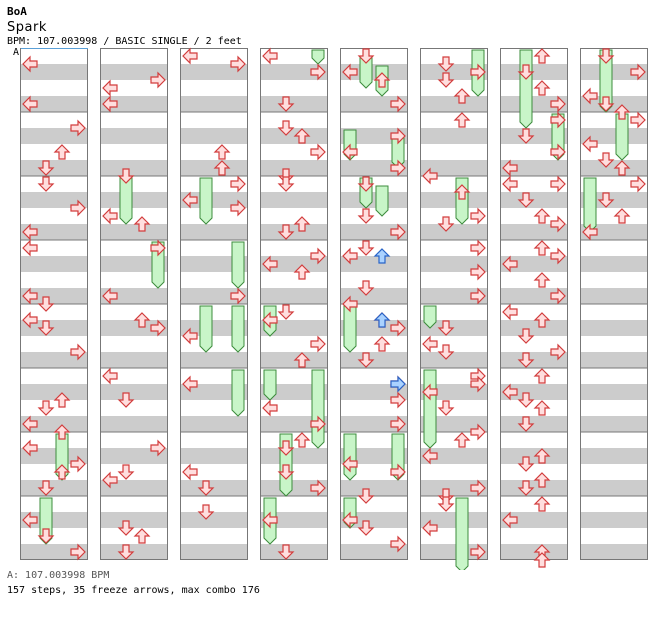 This screenshot has width=672, height=620. I want to click on column-border, so click(374, 304).